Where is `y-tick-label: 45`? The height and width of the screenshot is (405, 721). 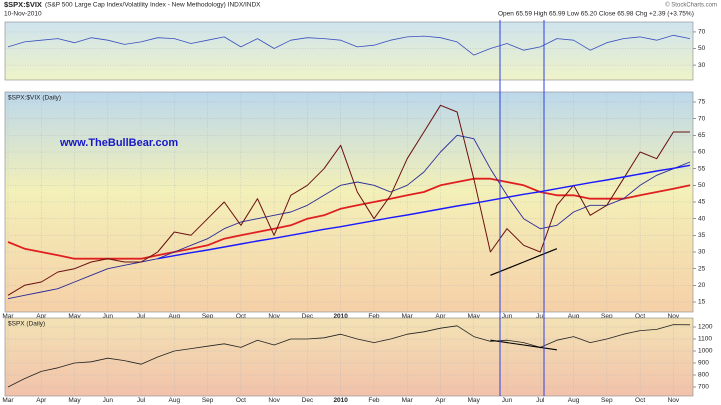 y-tick-label: 45 is located at coordinates (702, 202).